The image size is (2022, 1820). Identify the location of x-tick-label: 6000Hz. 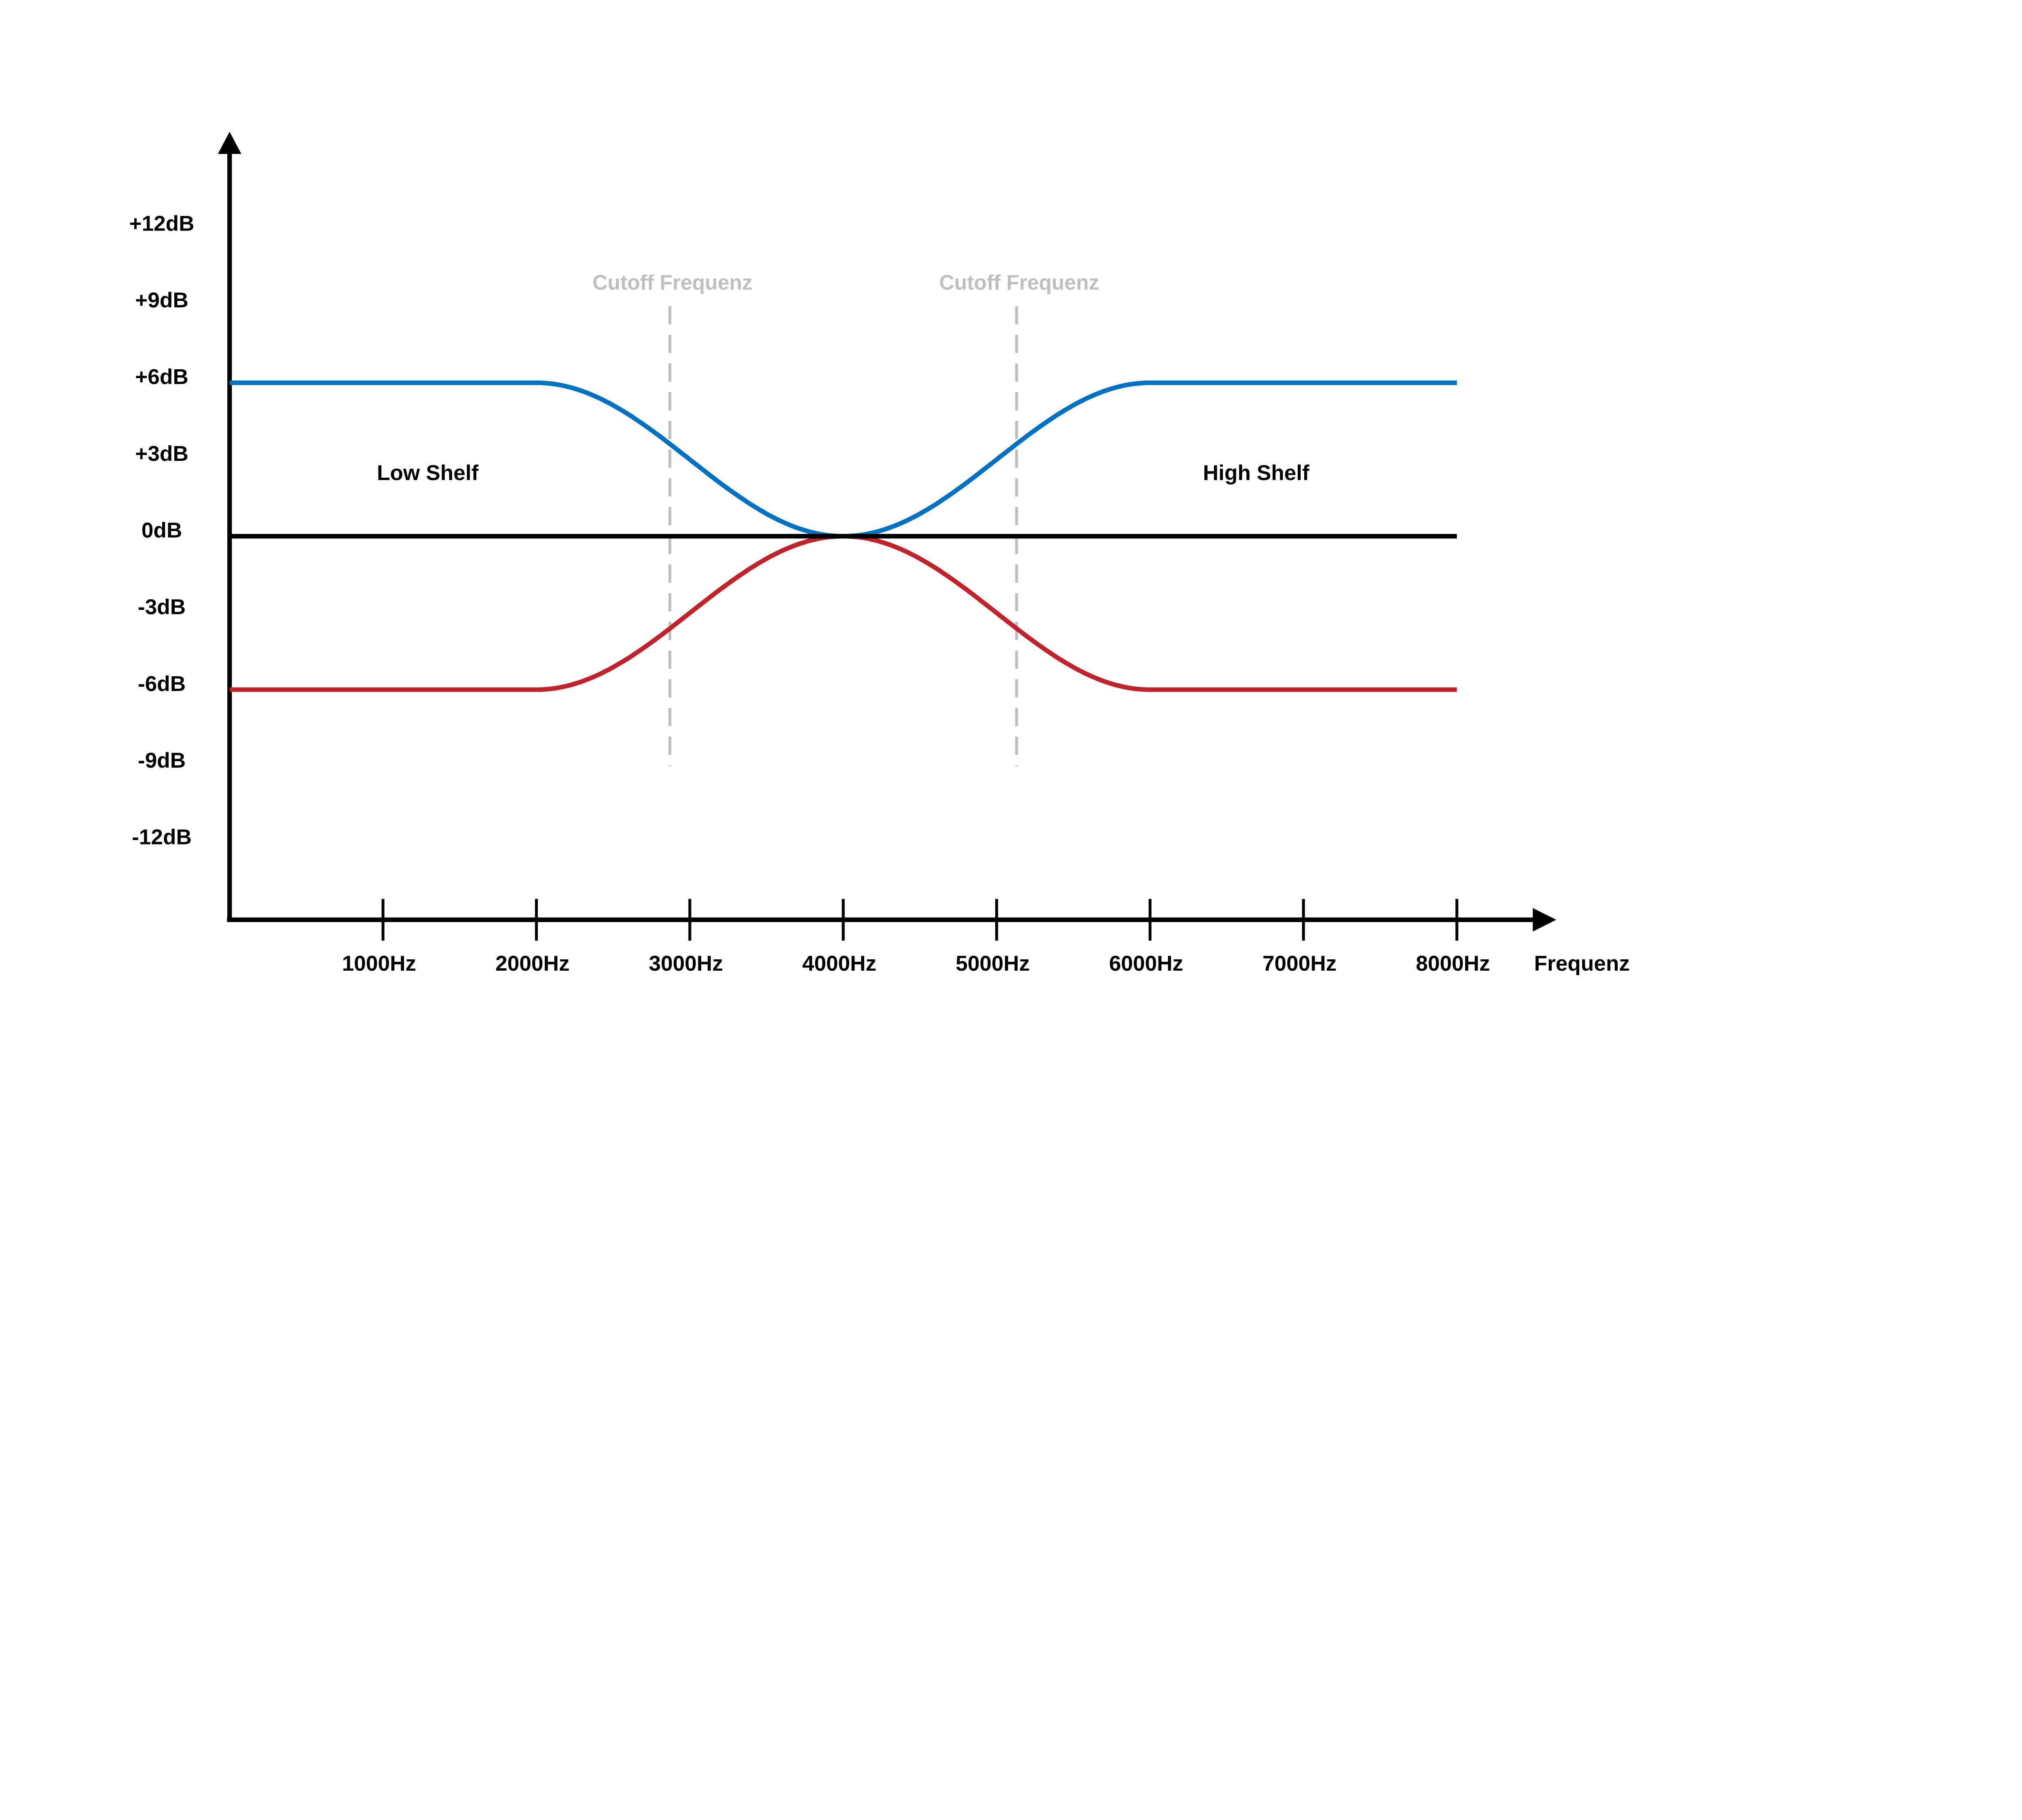
(1146, 964).